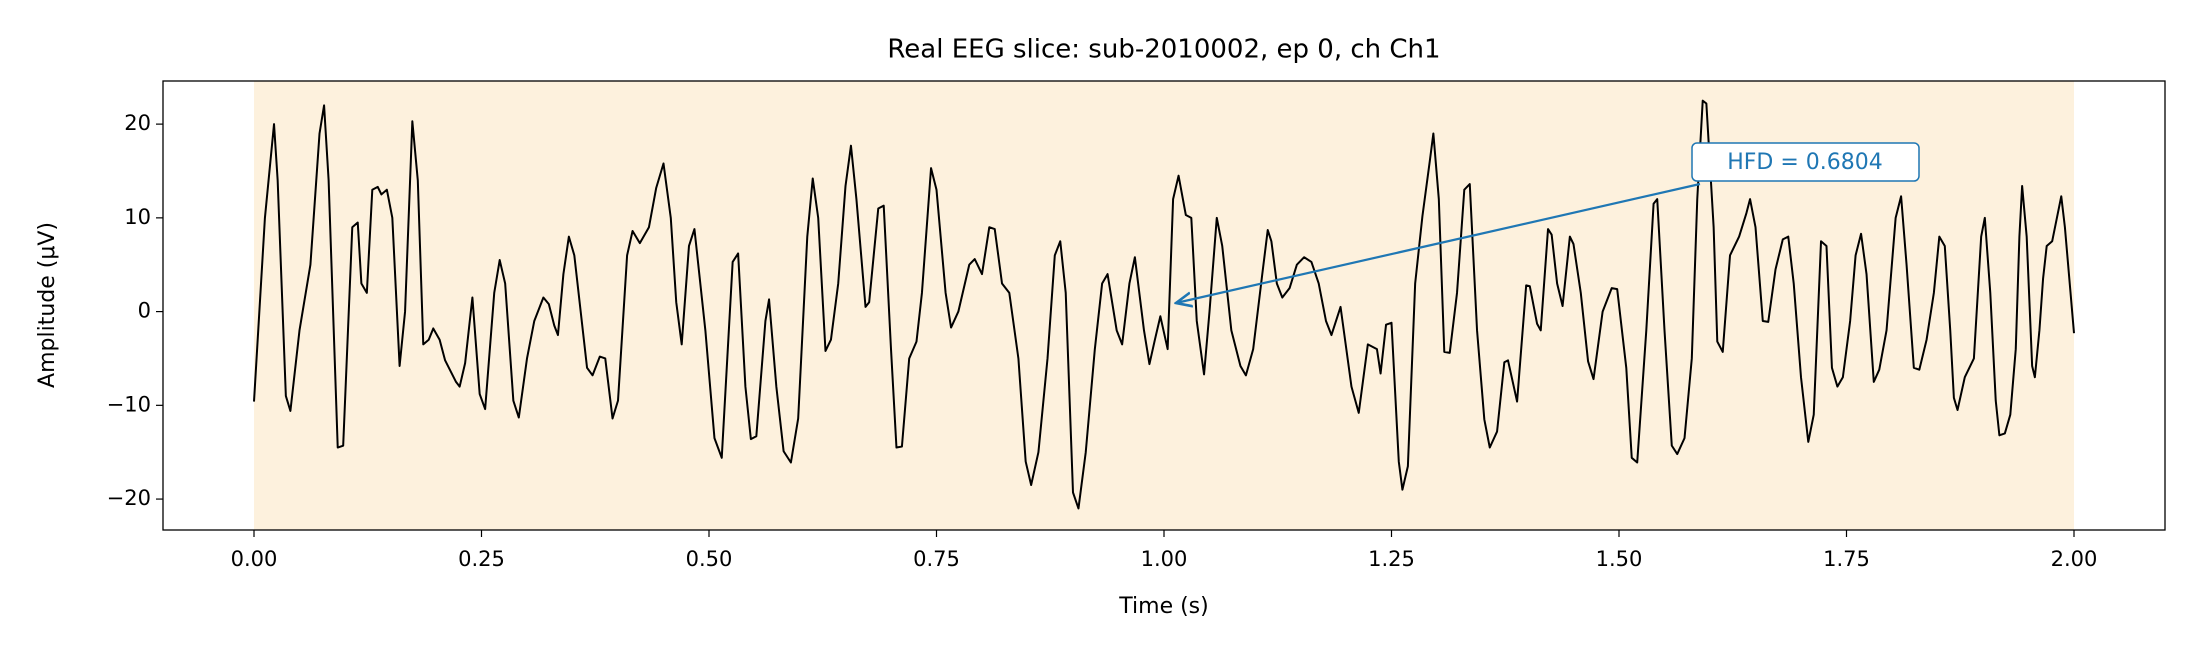 The image size is (2200, 660). Describe the element at coordinates (936, 559) in the screenshot. I see `x-tick-label: 0.75` at that location.